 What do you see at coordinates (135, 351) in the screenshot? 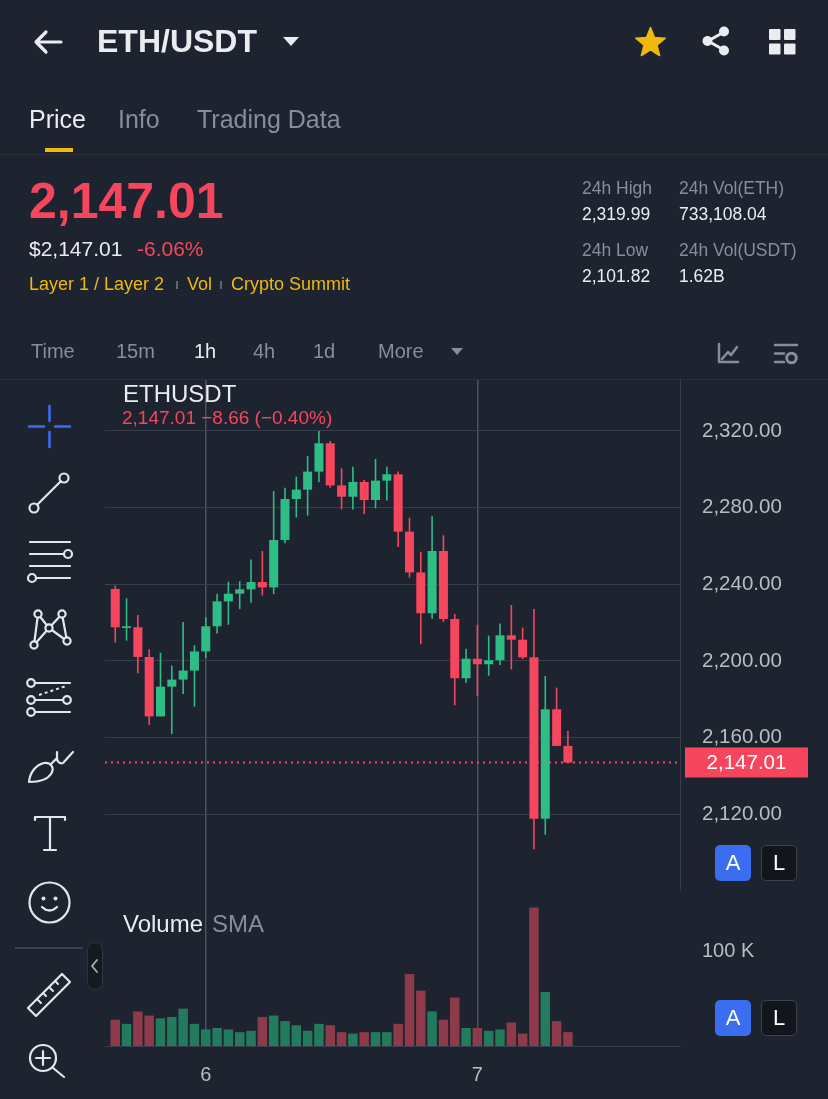
I see `text: 15m` at bounding box center [135, 351].